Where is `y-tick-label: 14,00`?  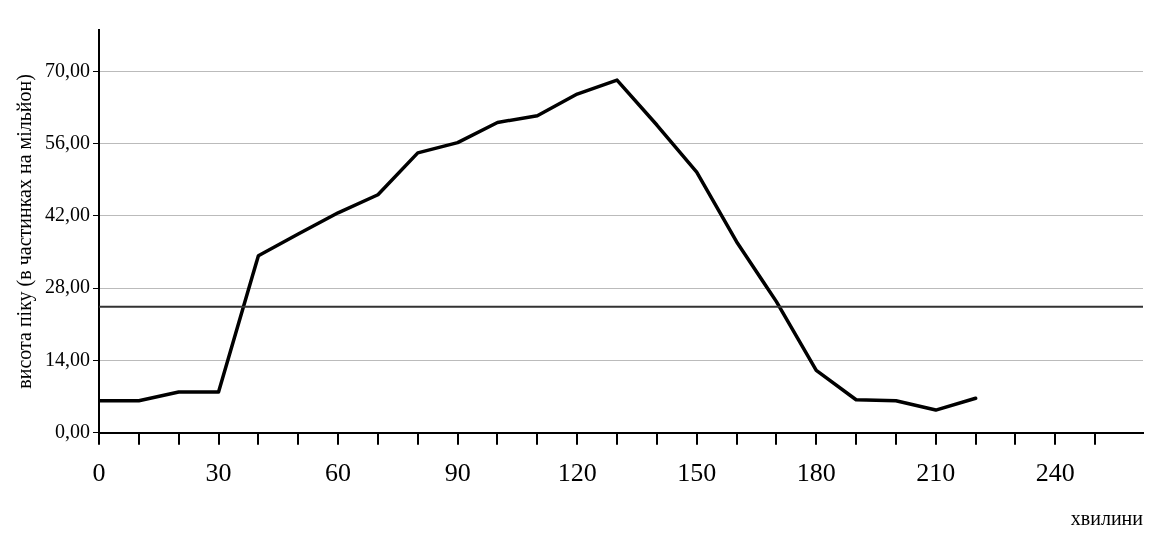 y-tick-label: 14,00 is located at coordinates (67, 358).